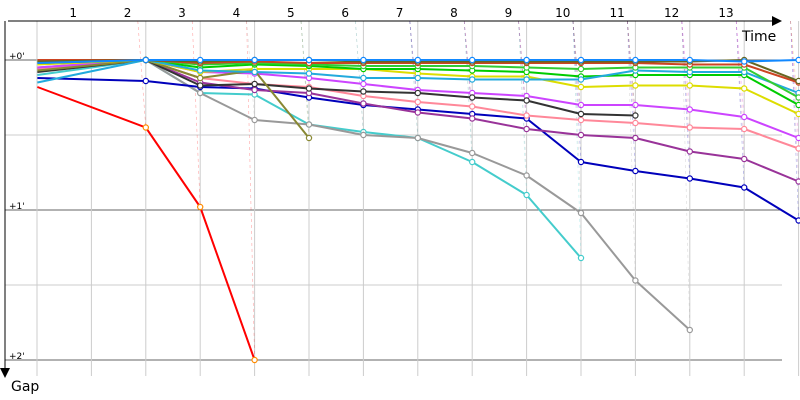  What do you see at coordinates (617, 13) in the screenshot?
I see `x-tick-label: 11` at bounding box center [617, 13].